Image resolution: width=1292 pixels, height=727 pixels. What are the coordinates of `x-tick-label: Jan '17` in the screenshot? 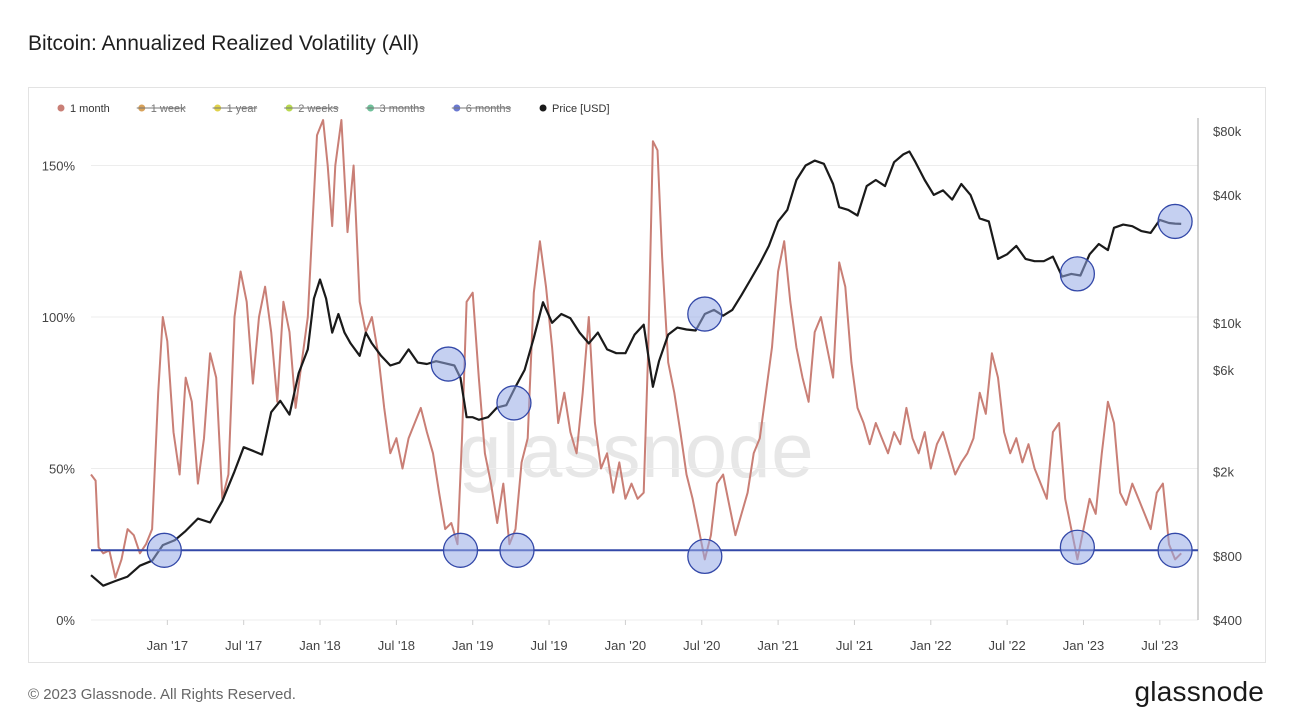 It's located at (168, 645).